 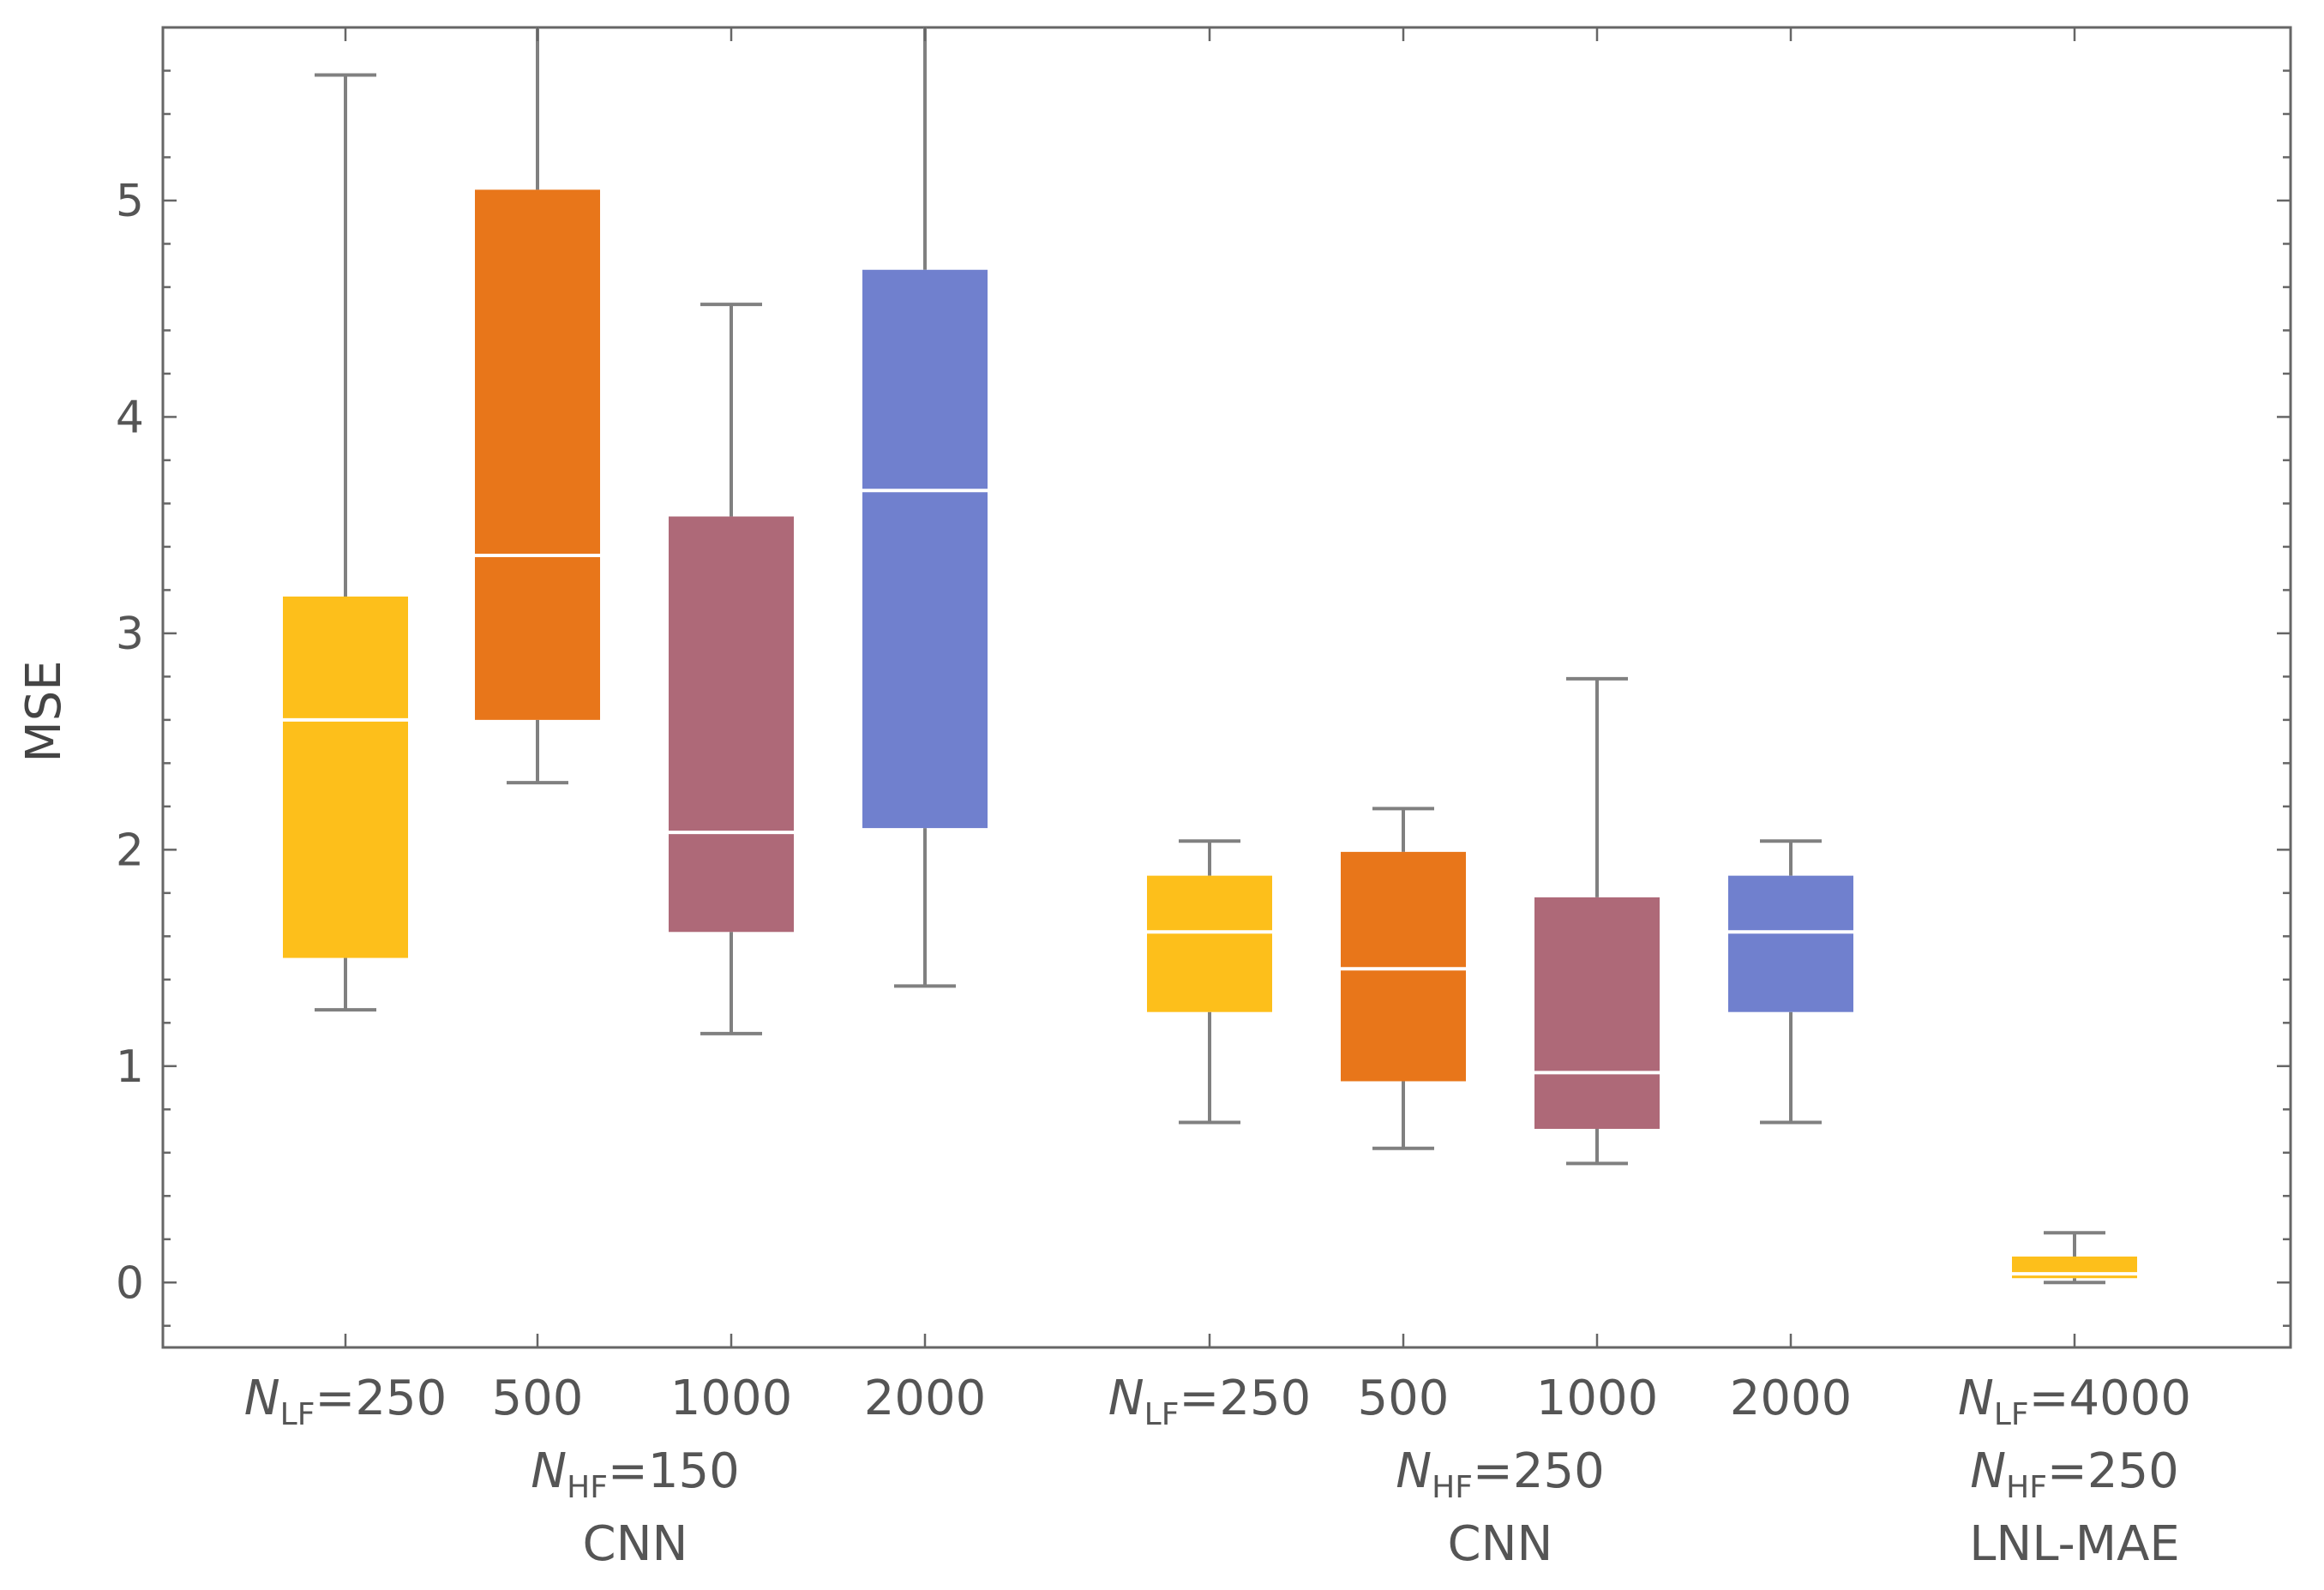 What do you see at coordinates (130, 417) in the screenshot?
I see `y-tick-label: 4` at bounding box center [130, 417].